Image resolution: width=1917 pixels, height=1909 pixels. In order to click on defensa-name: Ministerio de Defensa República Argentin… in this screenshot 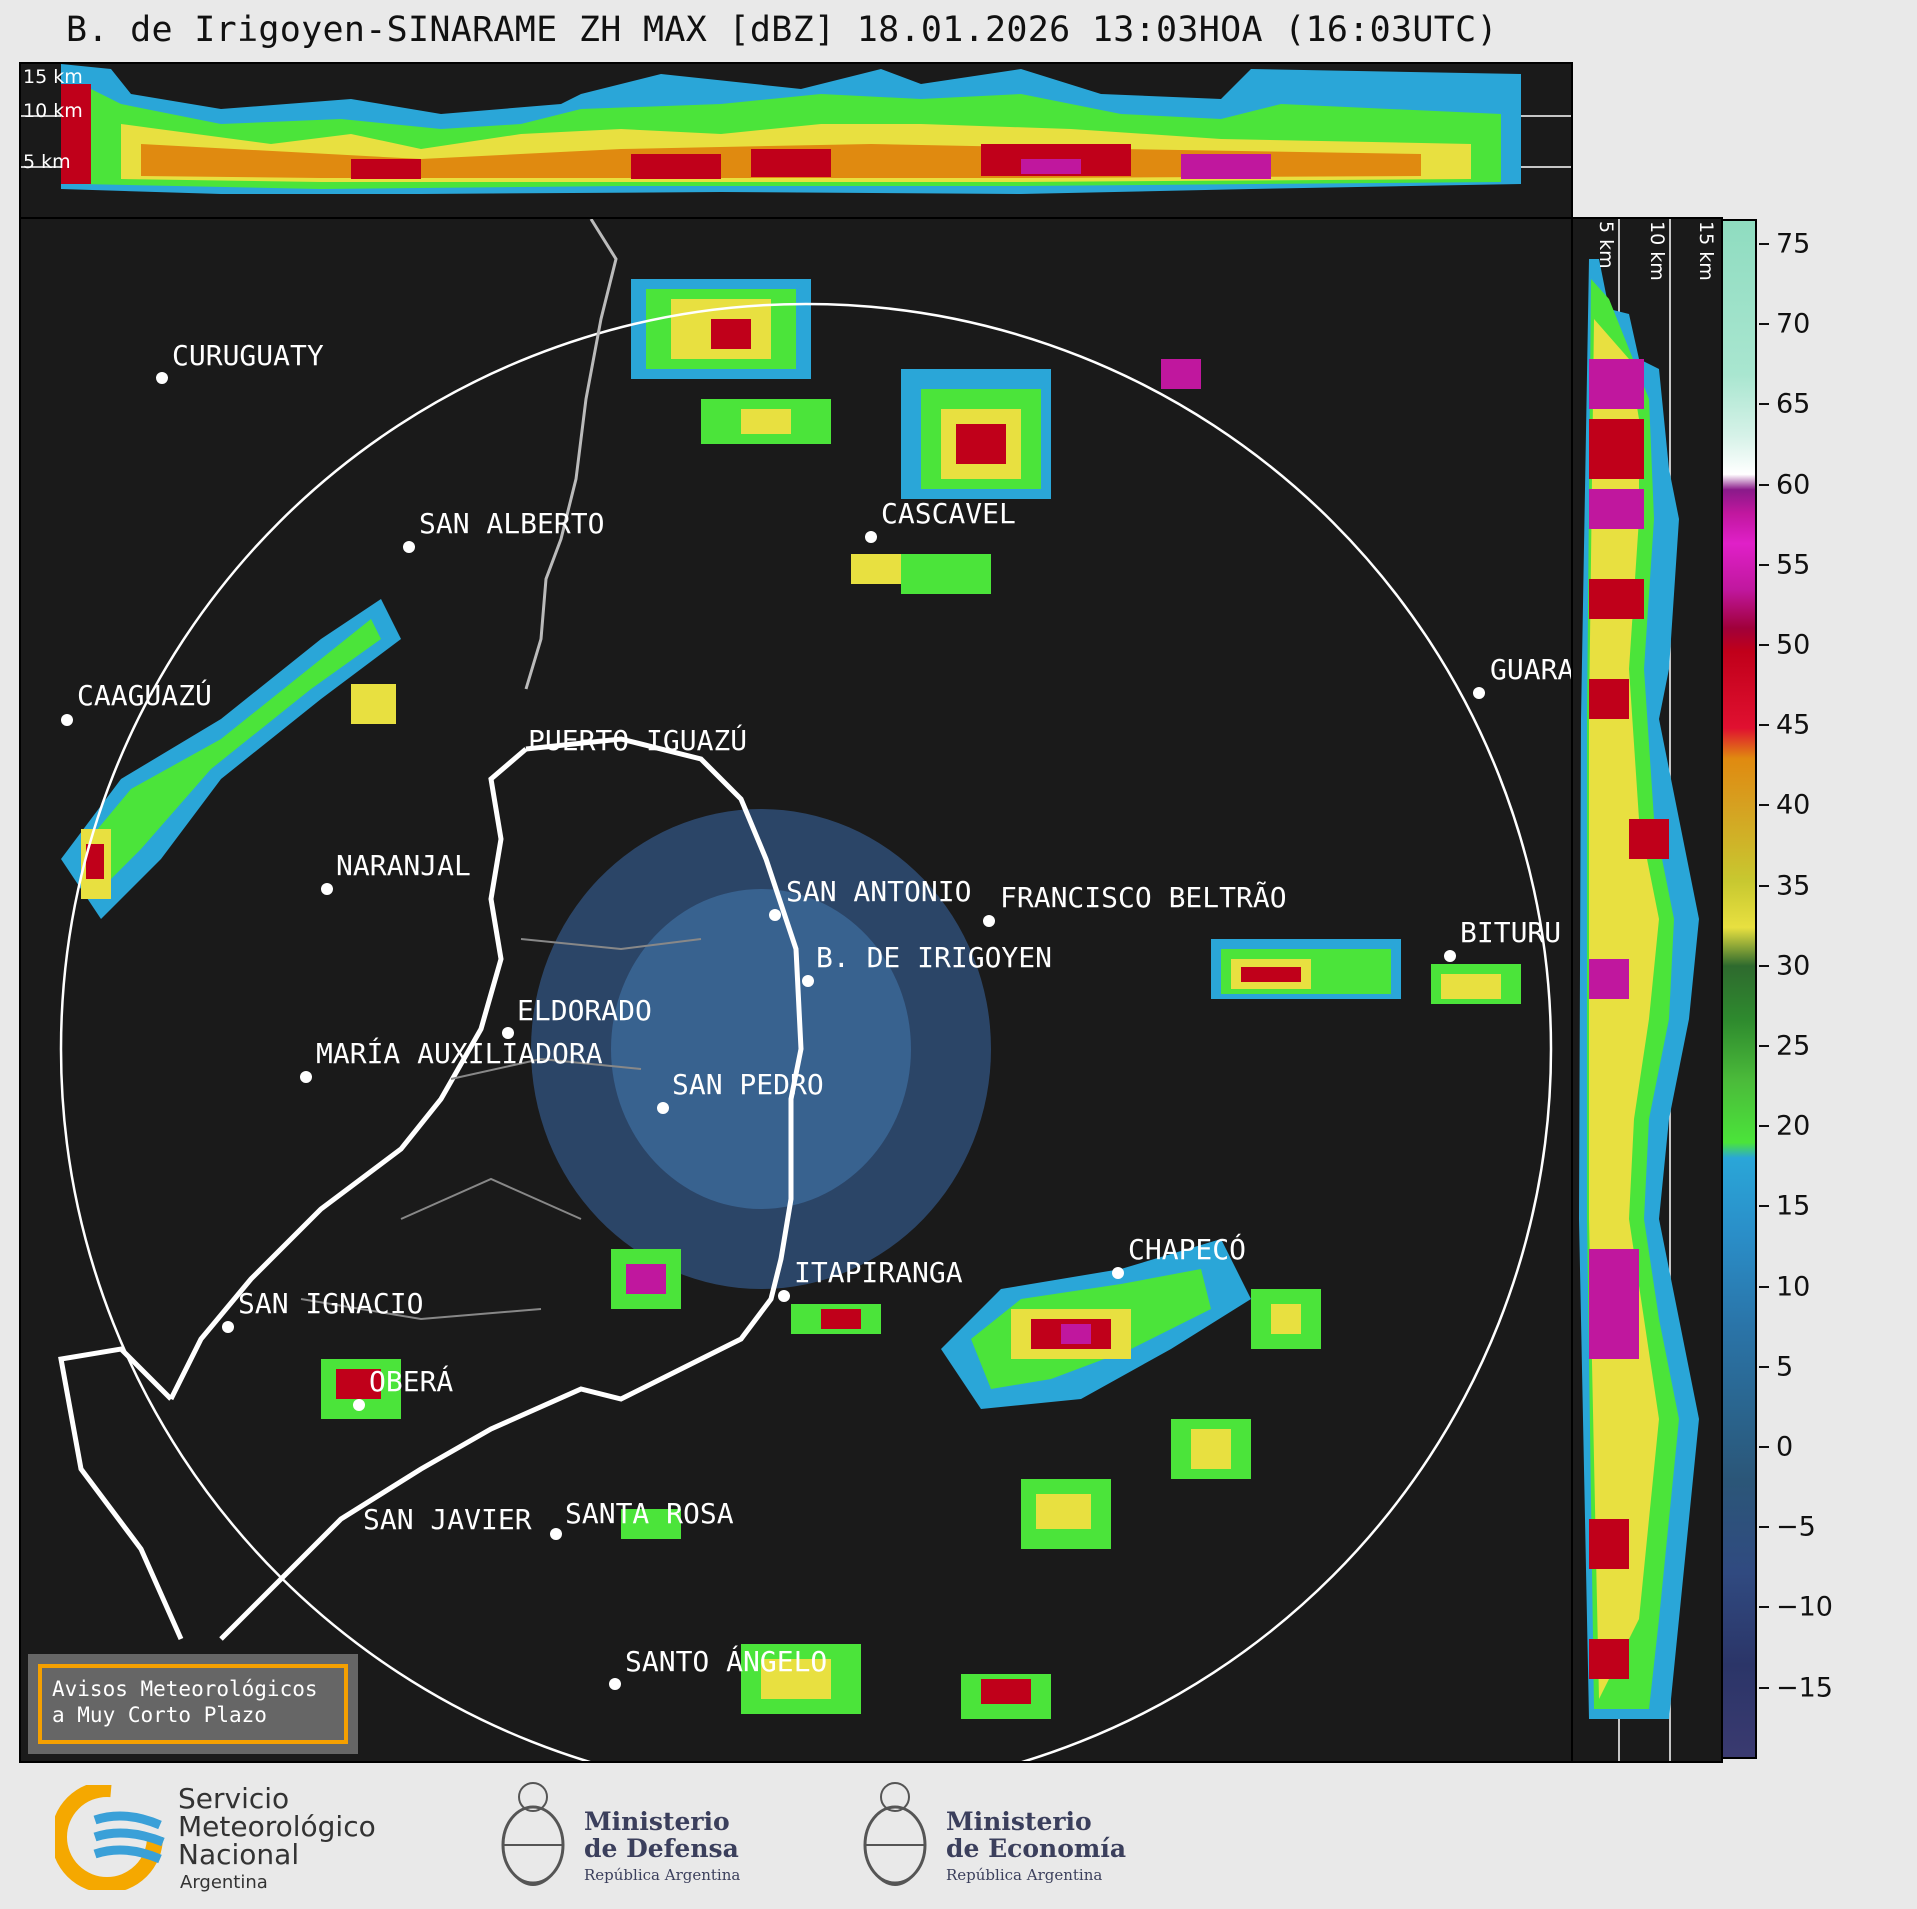, I will do `click(662, 1848)`.